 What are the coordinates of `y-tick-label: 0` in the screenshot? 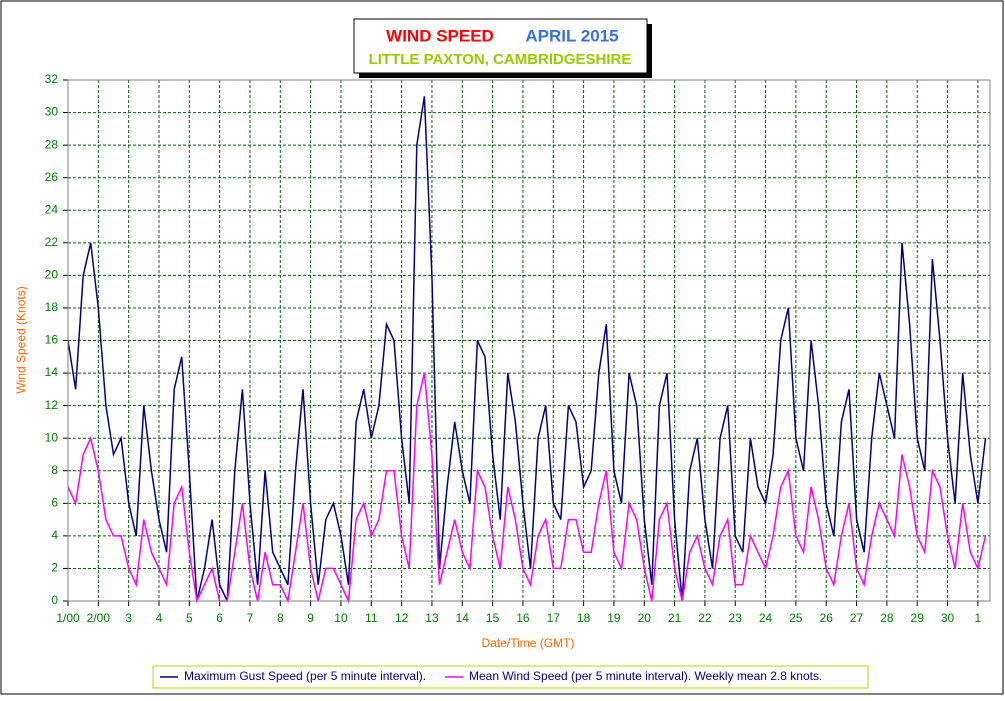 It's located at (54, 600).